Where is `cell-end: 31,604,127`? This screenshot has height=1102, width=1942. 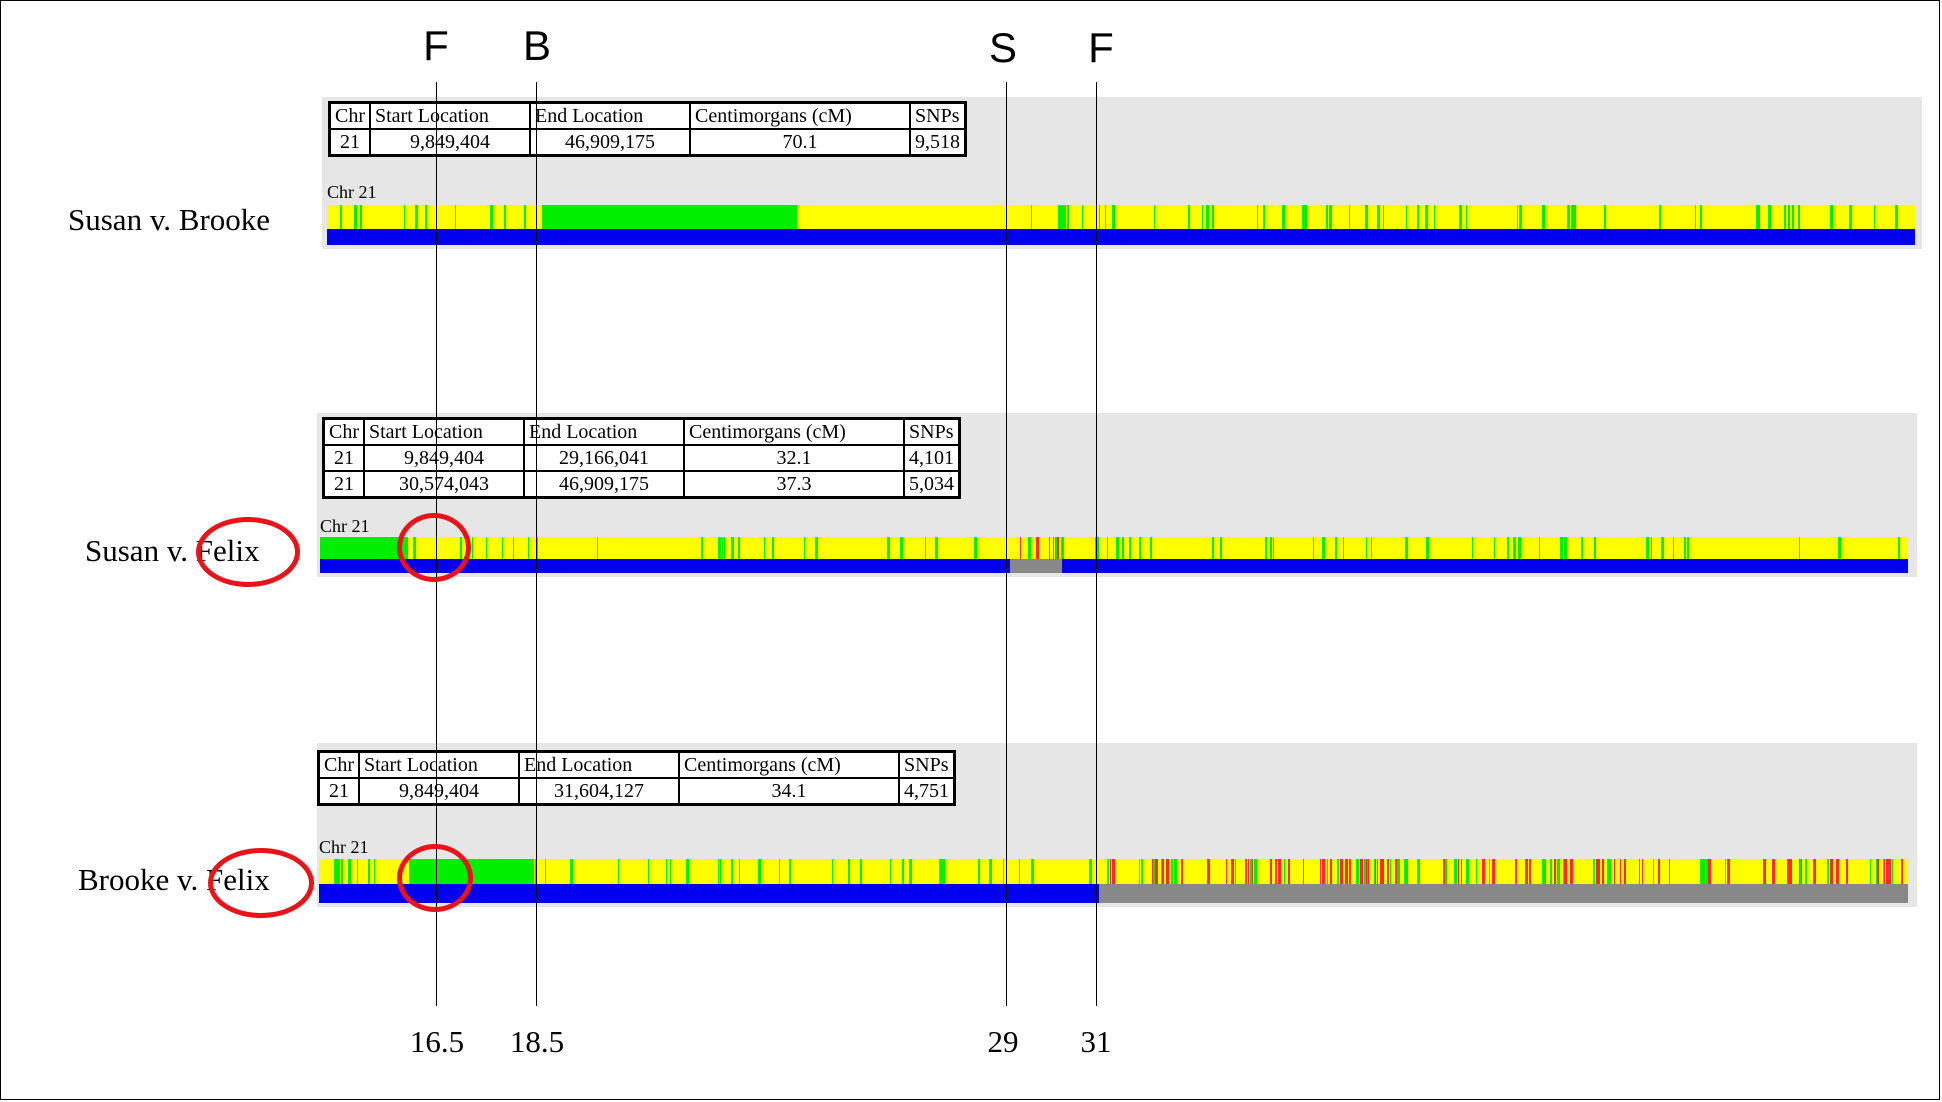
cell-end: 31,604,127 is located at coordinates (599, 791).